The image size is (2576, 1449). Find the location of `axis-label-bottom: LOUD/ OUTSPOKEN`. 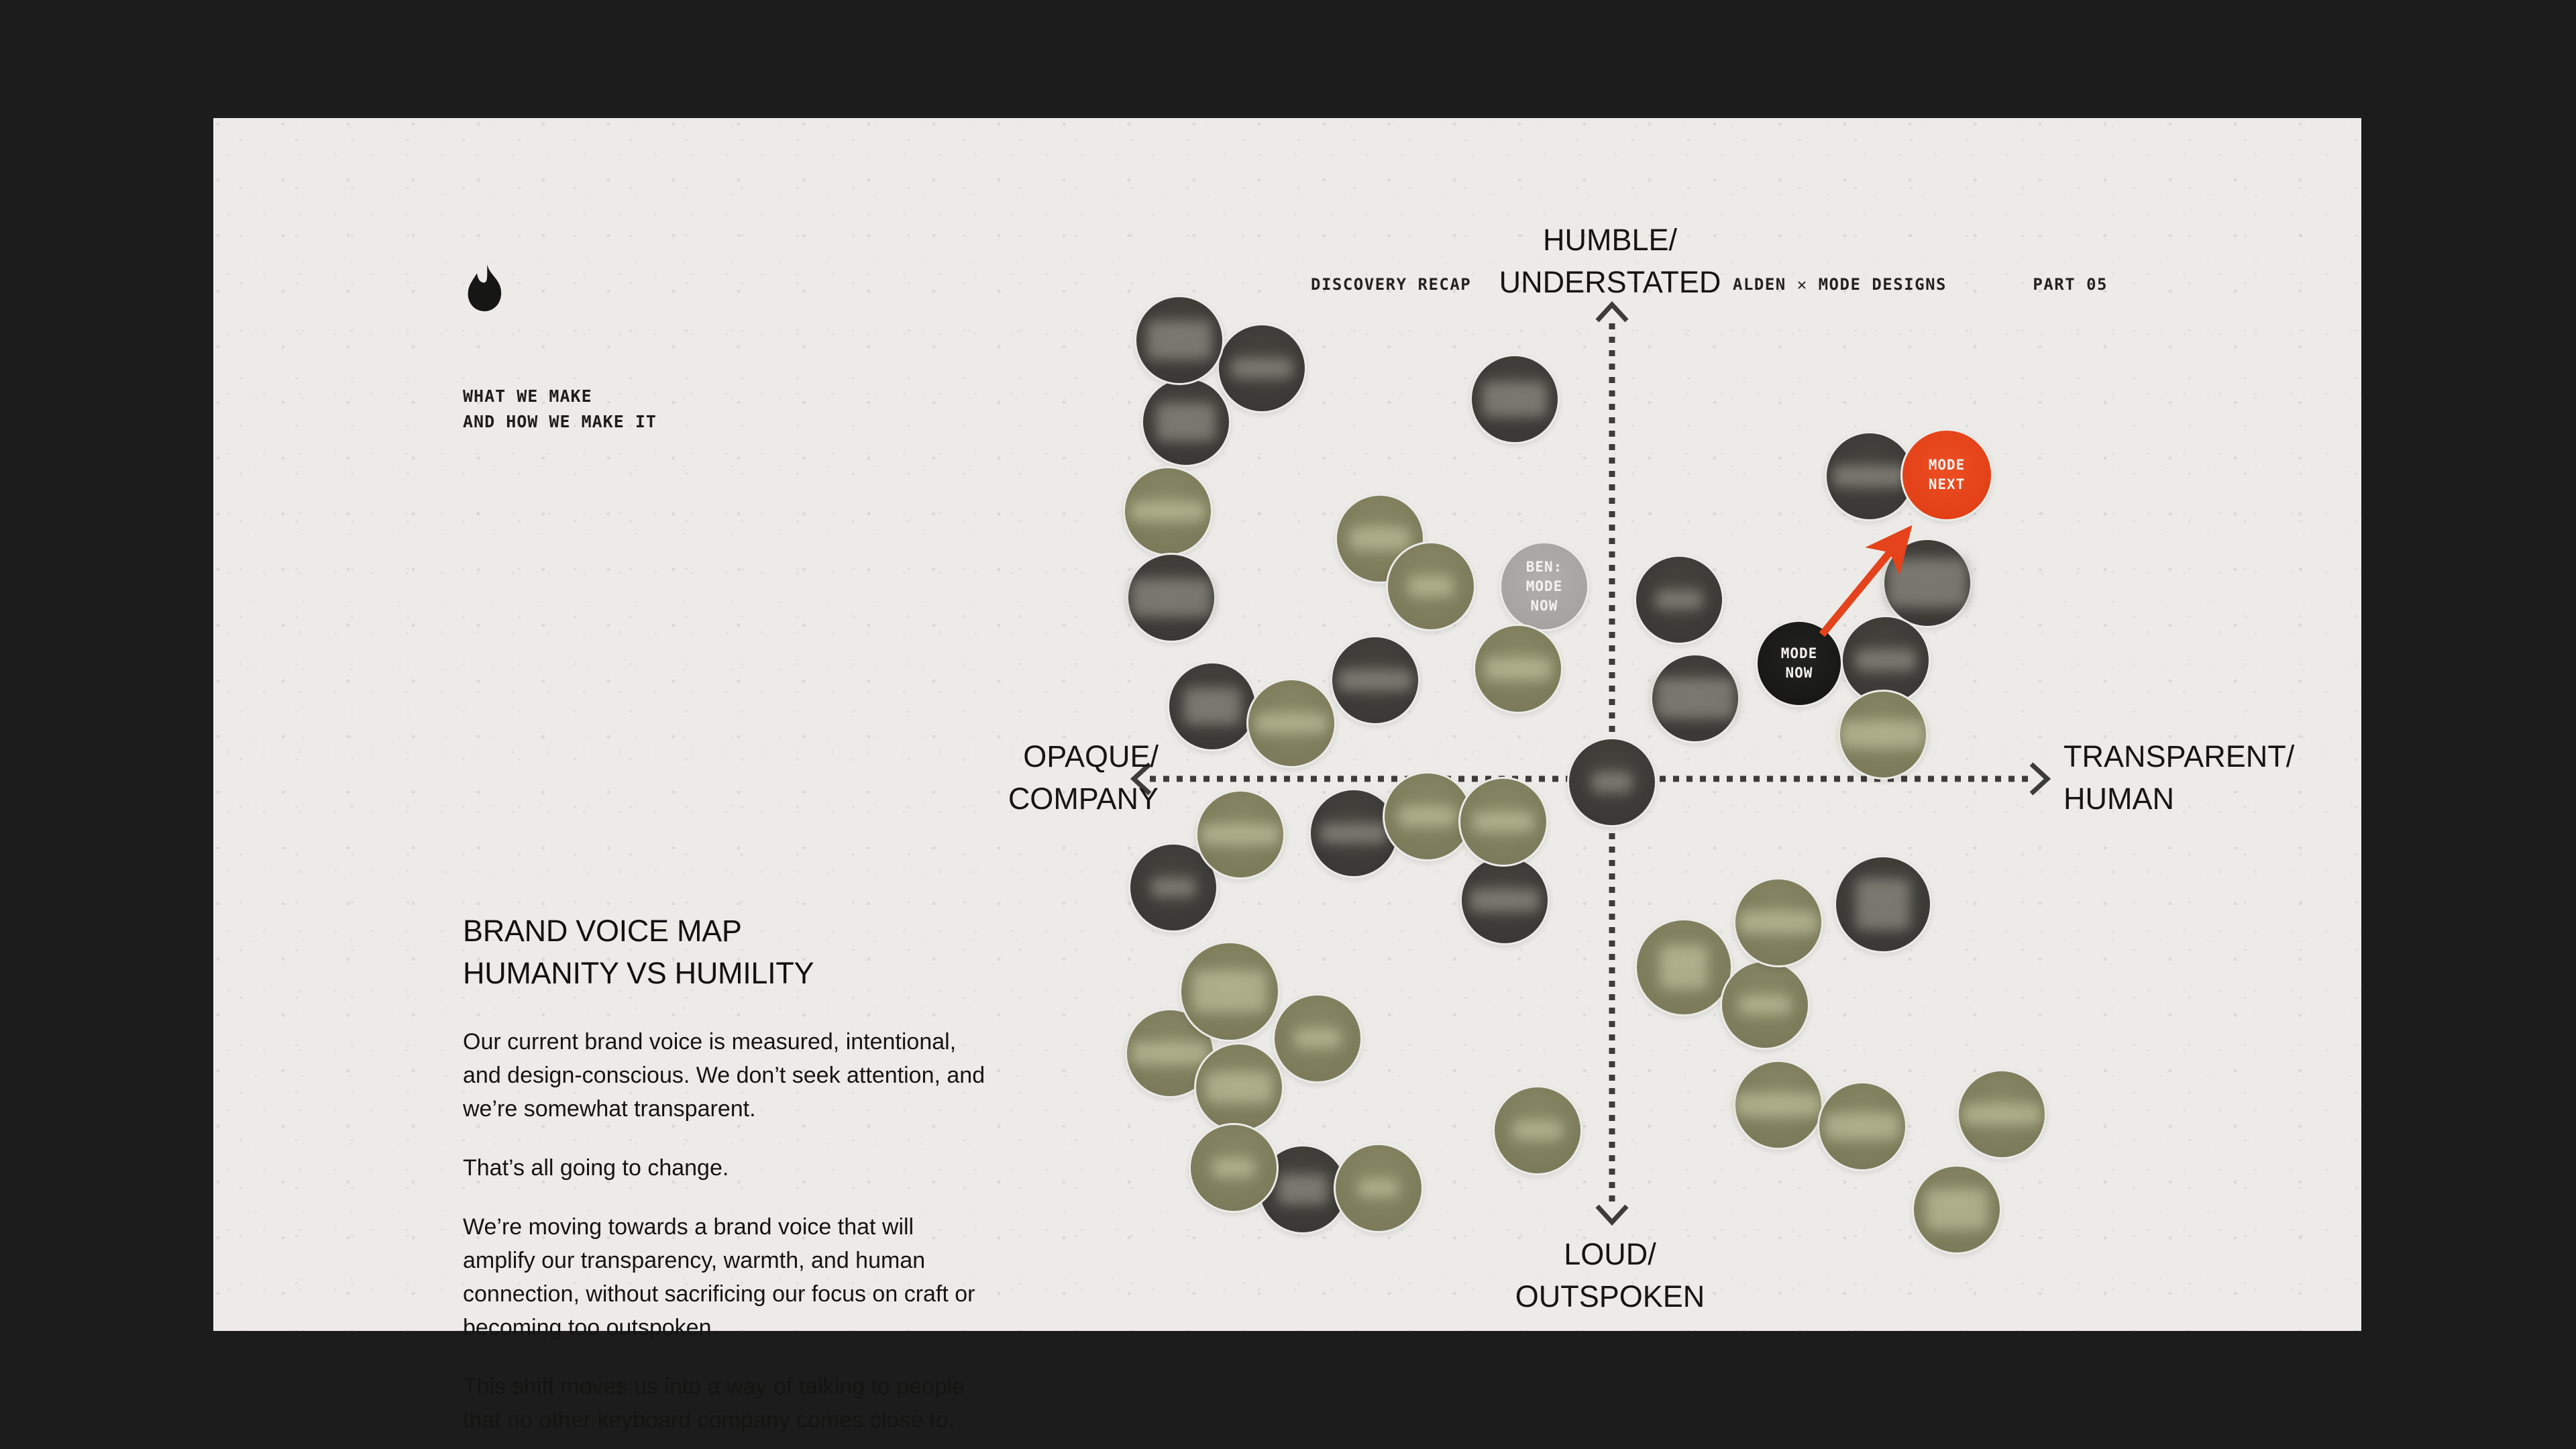

axis-label-bottom: LOUD/ OUTSPOKEN is located at coordinates (1610, 1275).